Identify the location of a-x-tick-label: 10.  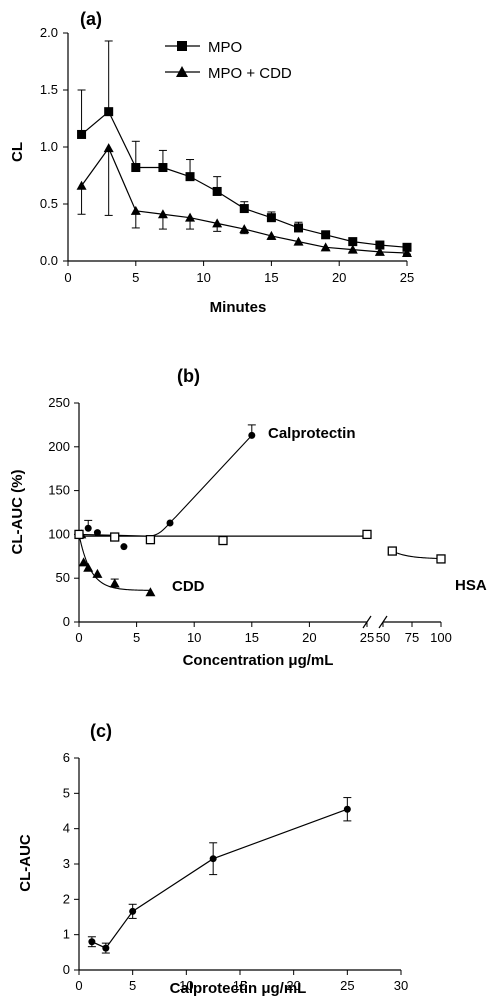
(203, 277).